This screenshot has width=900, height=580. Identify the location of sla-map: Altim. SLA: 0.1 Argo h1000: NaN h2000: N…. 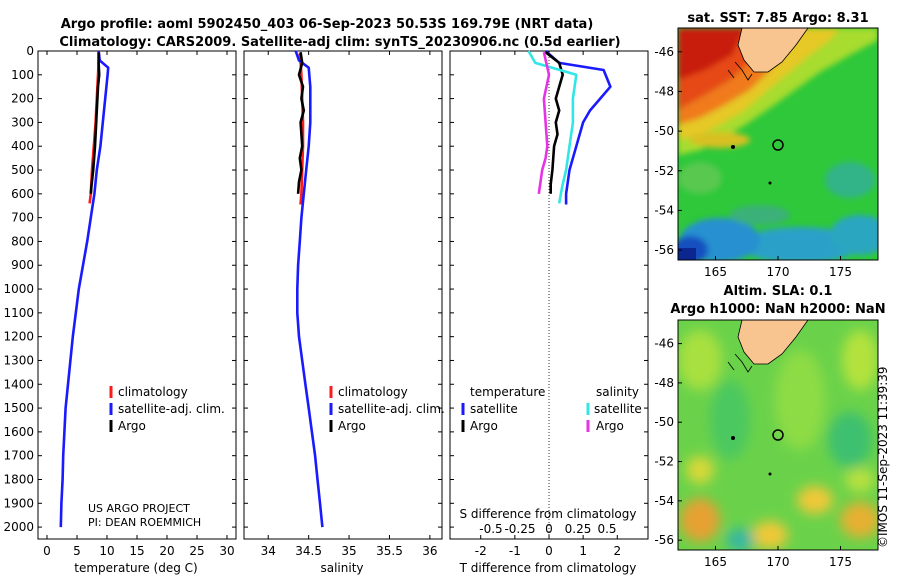
(769, 426).